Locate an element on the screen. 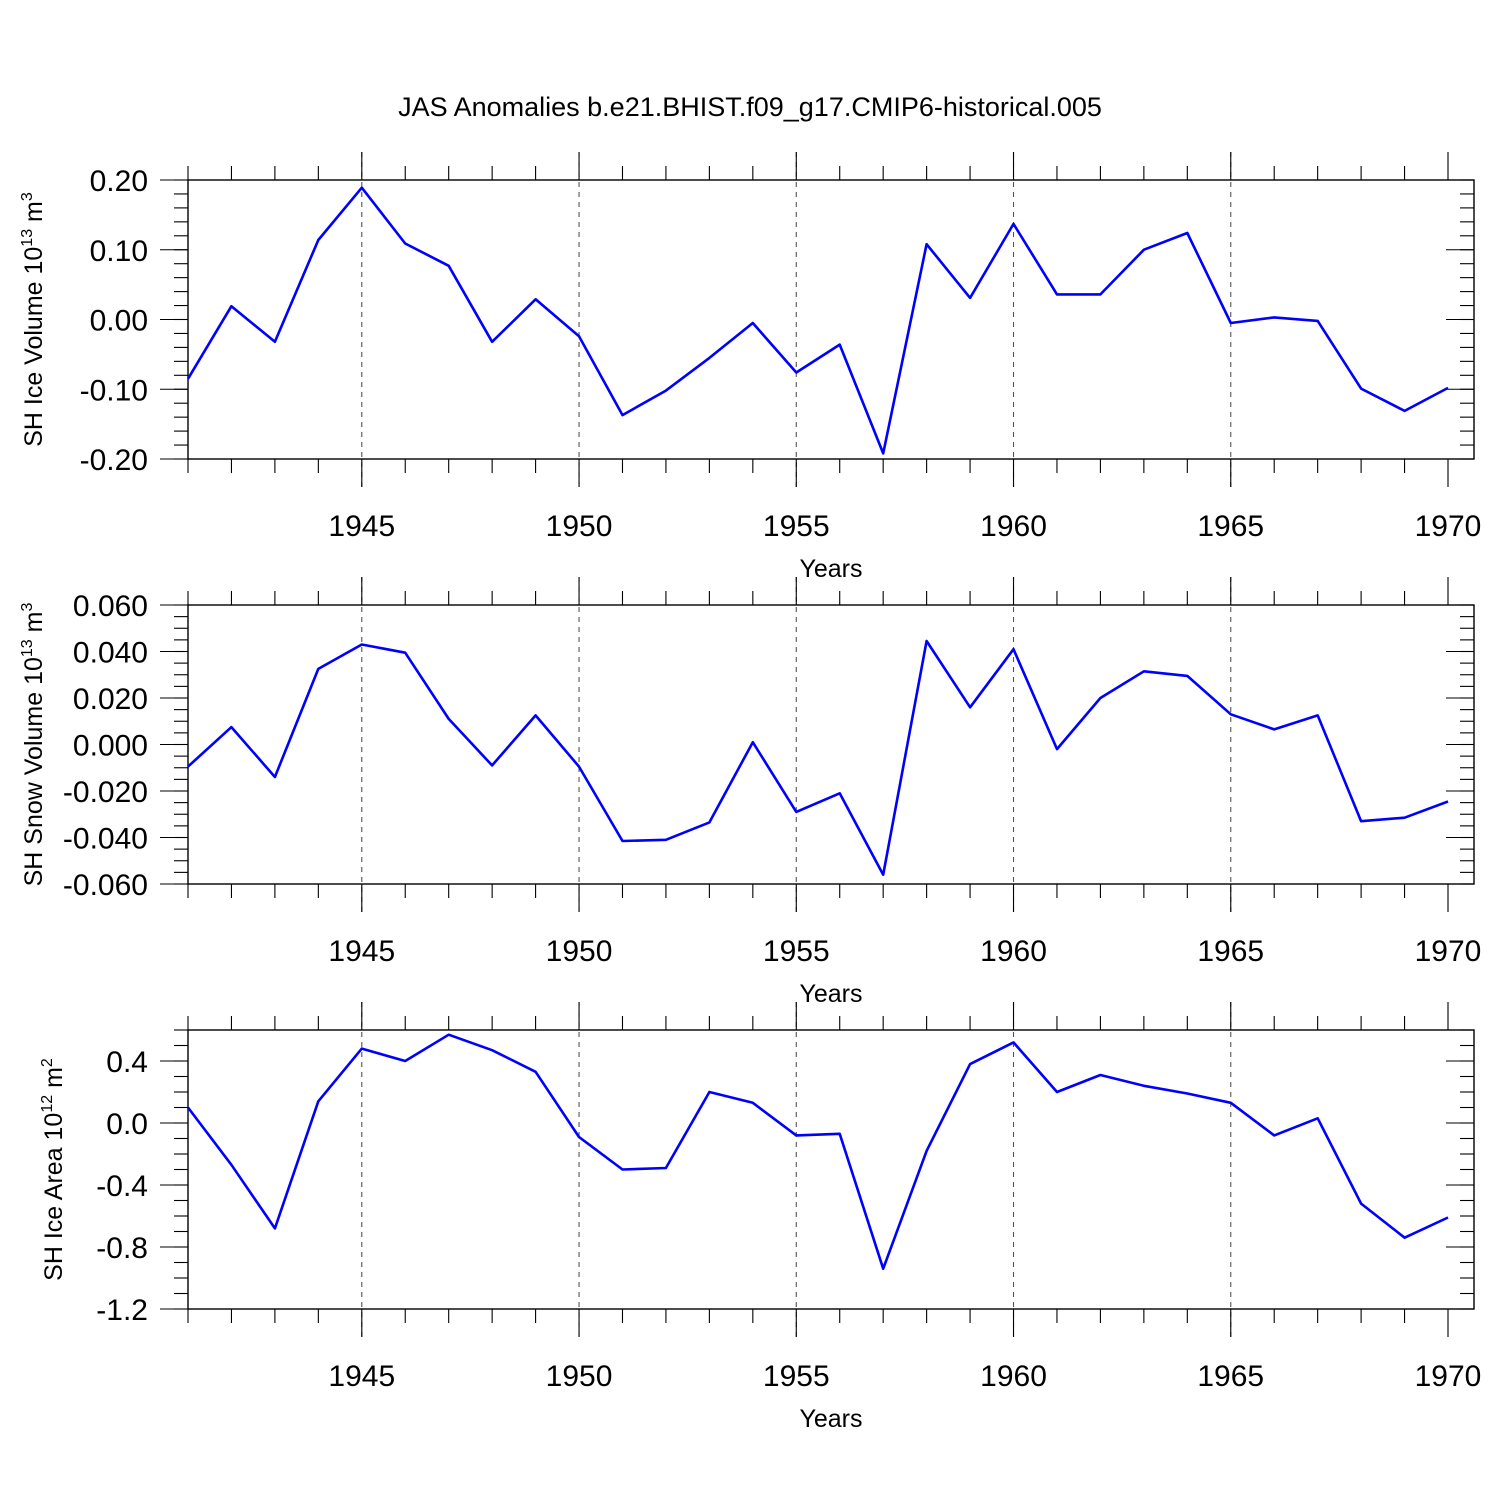 The width and height of the screenshot is (1500, 1500). y-tick-label: 0.060 is located at coordinates (110, 606).